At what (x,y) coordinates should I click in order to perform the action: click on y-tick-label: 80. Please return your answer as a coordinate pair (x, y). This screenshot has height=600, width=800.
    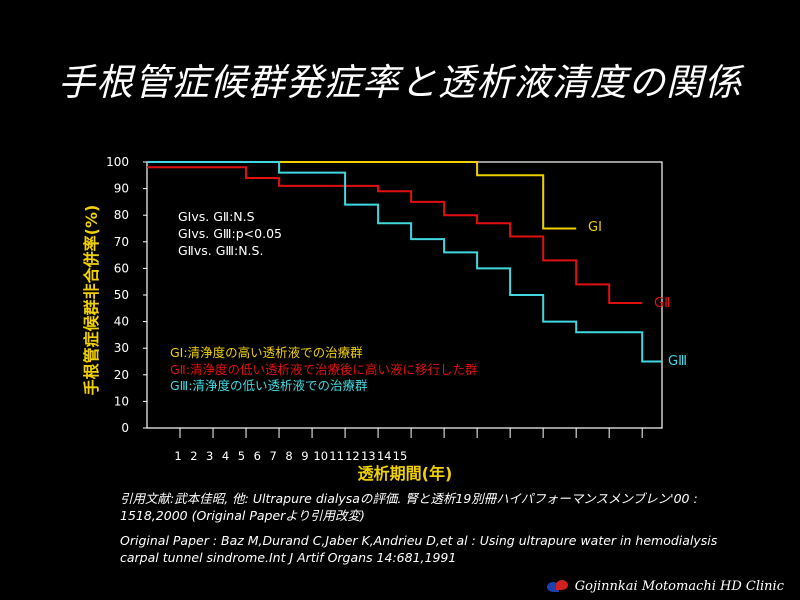
    Looking at the image, I should click on (121, 215).